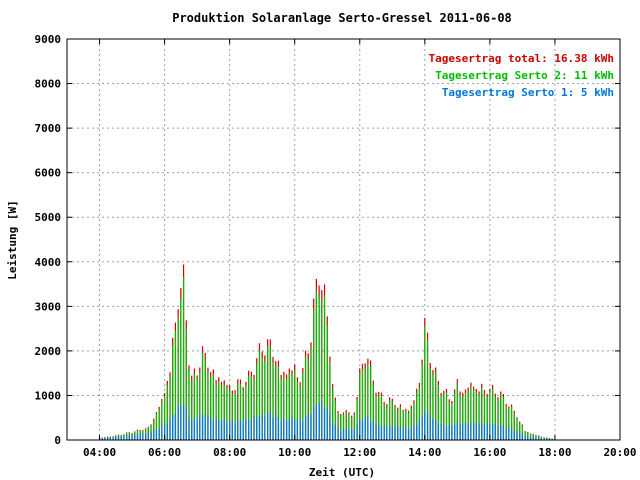 This screenshot has height=480, width=640. What do you see at coordinates (164, 452) in the screenshot?
I see `x-tick-label: 06:00` at bounding box center [164, 452].